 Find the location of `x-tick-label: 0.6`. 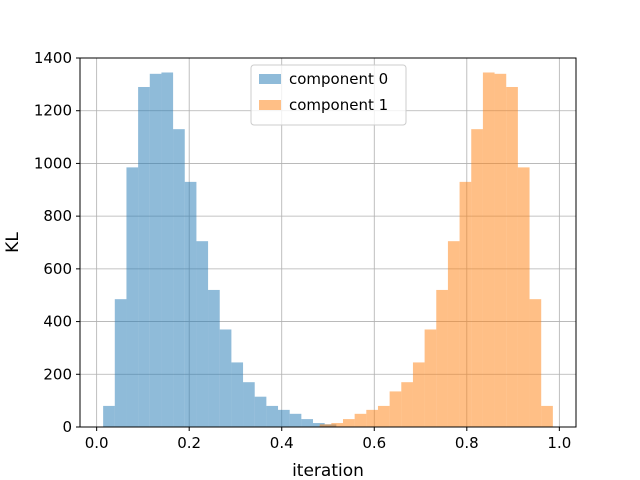

x-tick-label: 0.6 is located at coordinates (374, 443).